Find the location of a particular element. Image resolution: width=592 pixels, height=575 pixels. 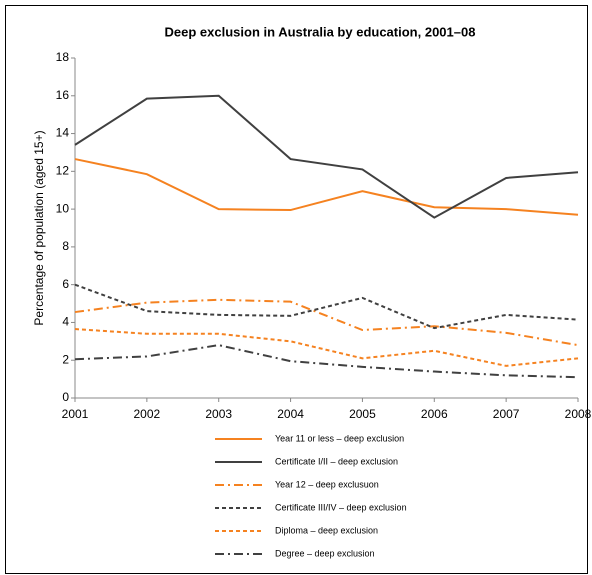

x-tick-label: 2006 is located at coordinates (434, 414).